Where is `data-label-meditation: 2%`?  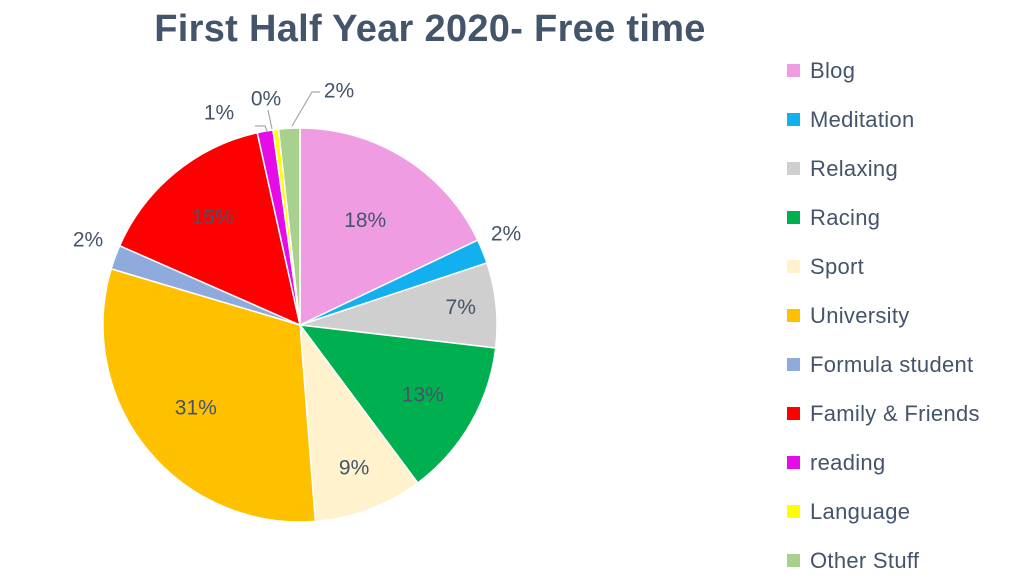 data-label-meditation: 2% is located at coordinates (506, 234).